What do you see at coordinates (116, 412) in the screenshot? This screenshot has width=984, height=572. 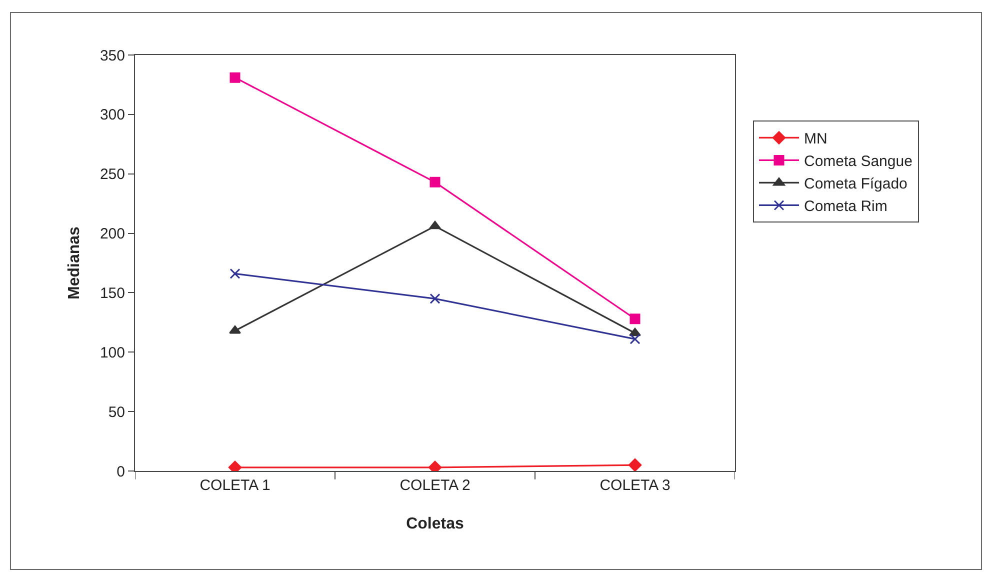 I see `y-tick-label: 50` at bounding box center [116, 412].